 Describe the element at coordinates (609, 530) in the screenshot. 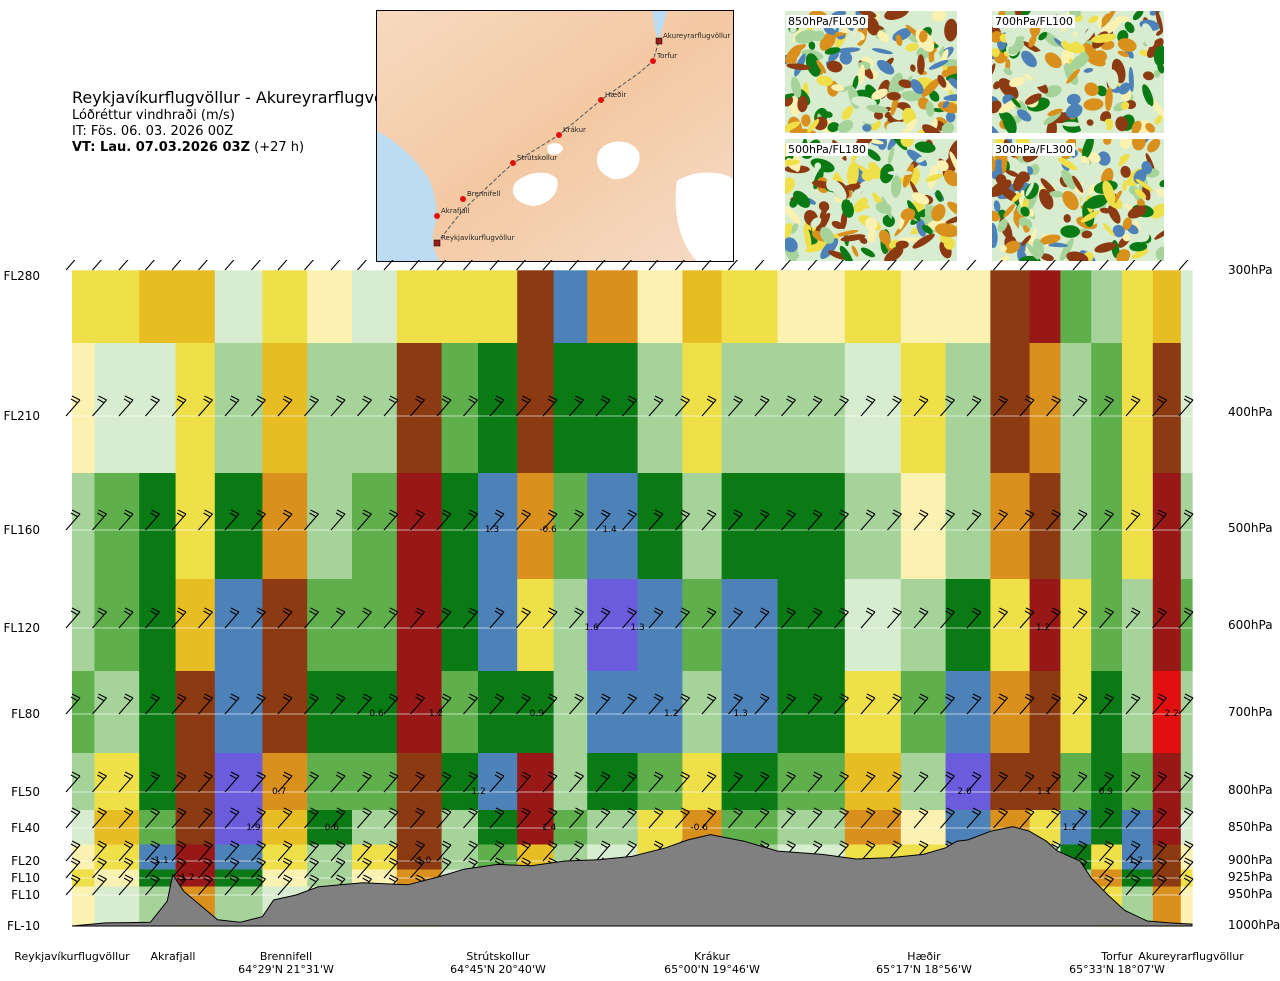

I see `value-annotation: 1.4` at that location.